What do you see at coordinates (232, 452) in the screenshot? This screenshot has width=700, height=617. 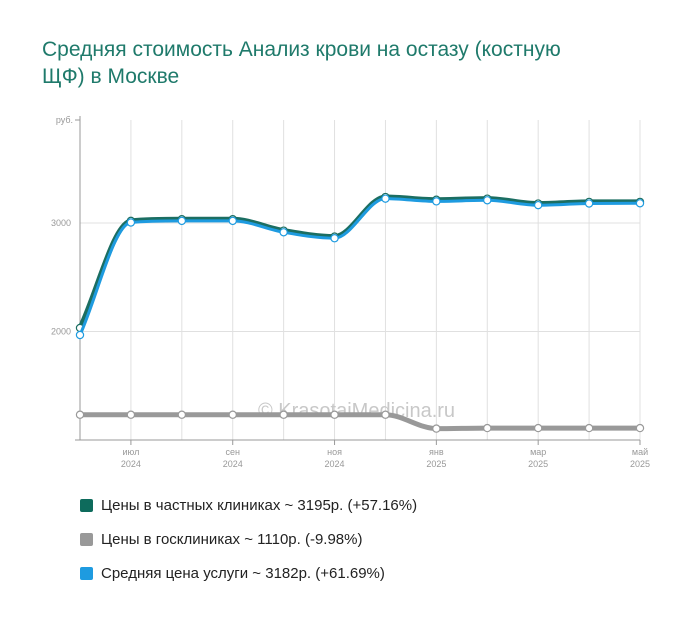 I see `x-tick-month: сен` at bounding box center [232, 452].